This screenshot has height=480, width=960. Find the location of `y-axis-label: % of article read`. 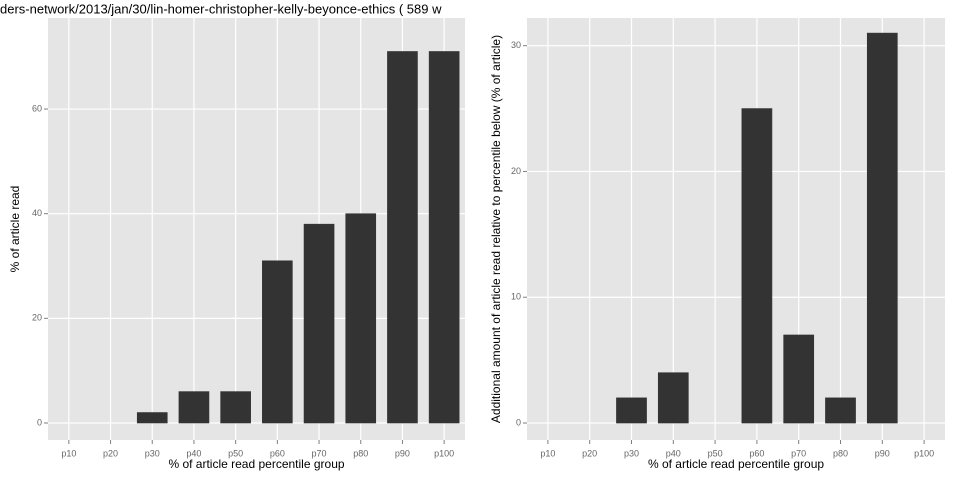

y-axis-label: % of article read is located at coordinates (15, 229).